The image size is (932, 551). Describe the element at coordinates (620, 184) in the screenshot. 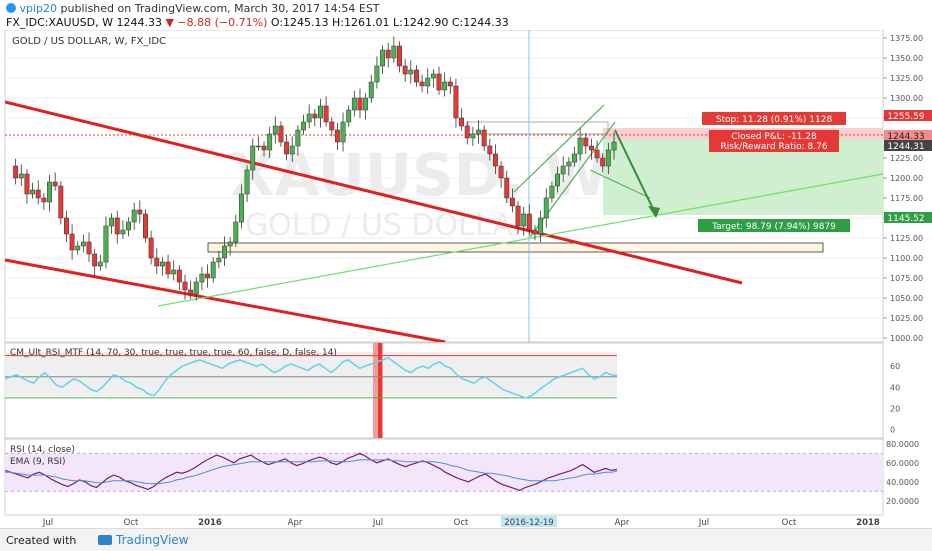

I see `channel-mid-line` at that location.